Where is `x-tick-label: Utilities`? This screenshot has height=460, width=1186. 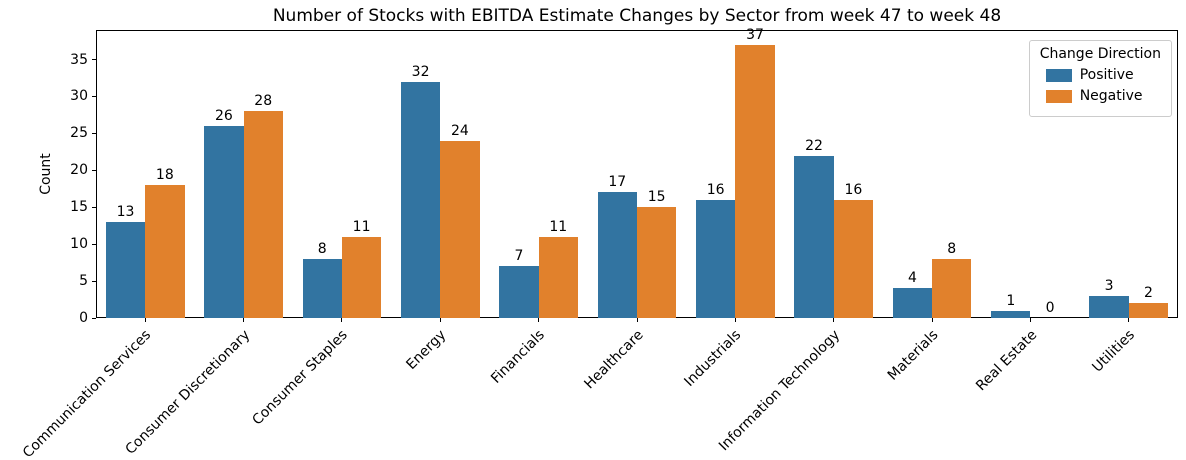
x-tick-label: Utilities is located at coordinates (1114, 351).